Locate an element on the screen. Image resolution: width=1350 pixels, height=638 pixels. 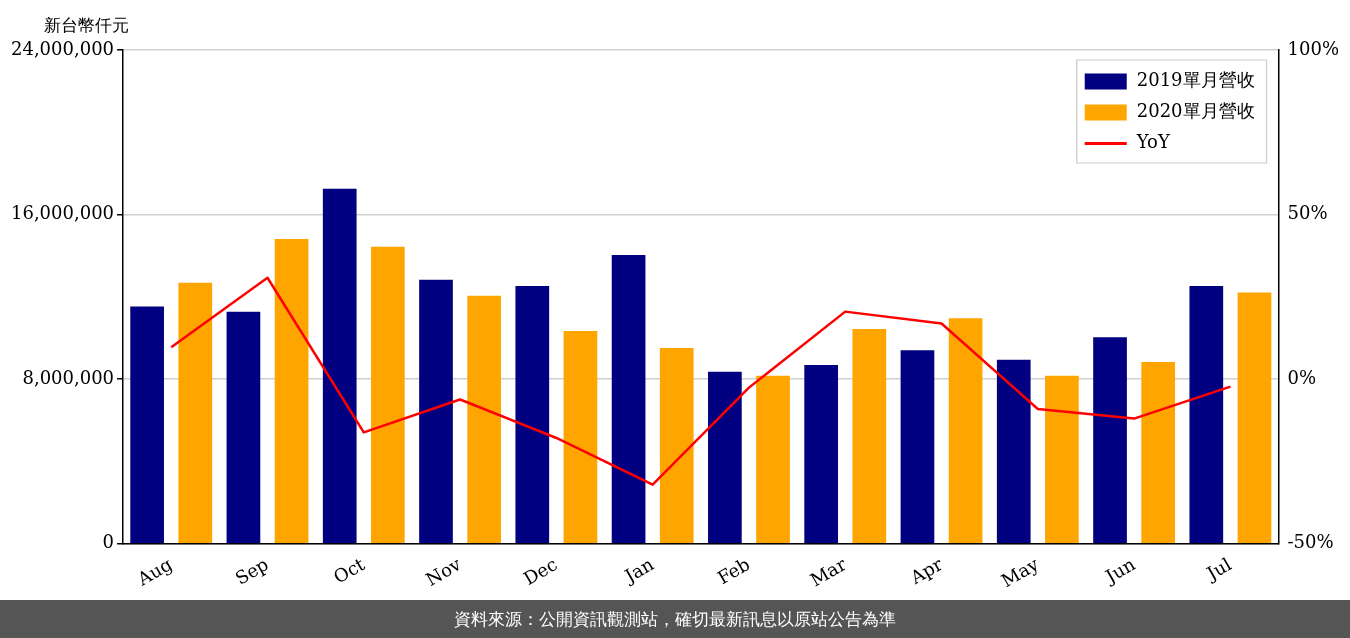
x-tick-label: Apr is located at coordinates (926, 571).